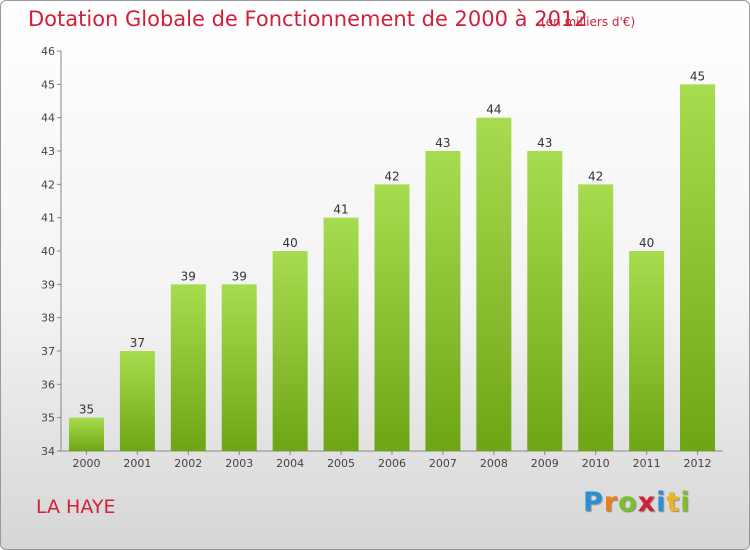 This screenshot has width=750, height=550. Describe the element at coordinates (86, 463) in the screenshot. I see `x-tick-label: 2000` at that location.